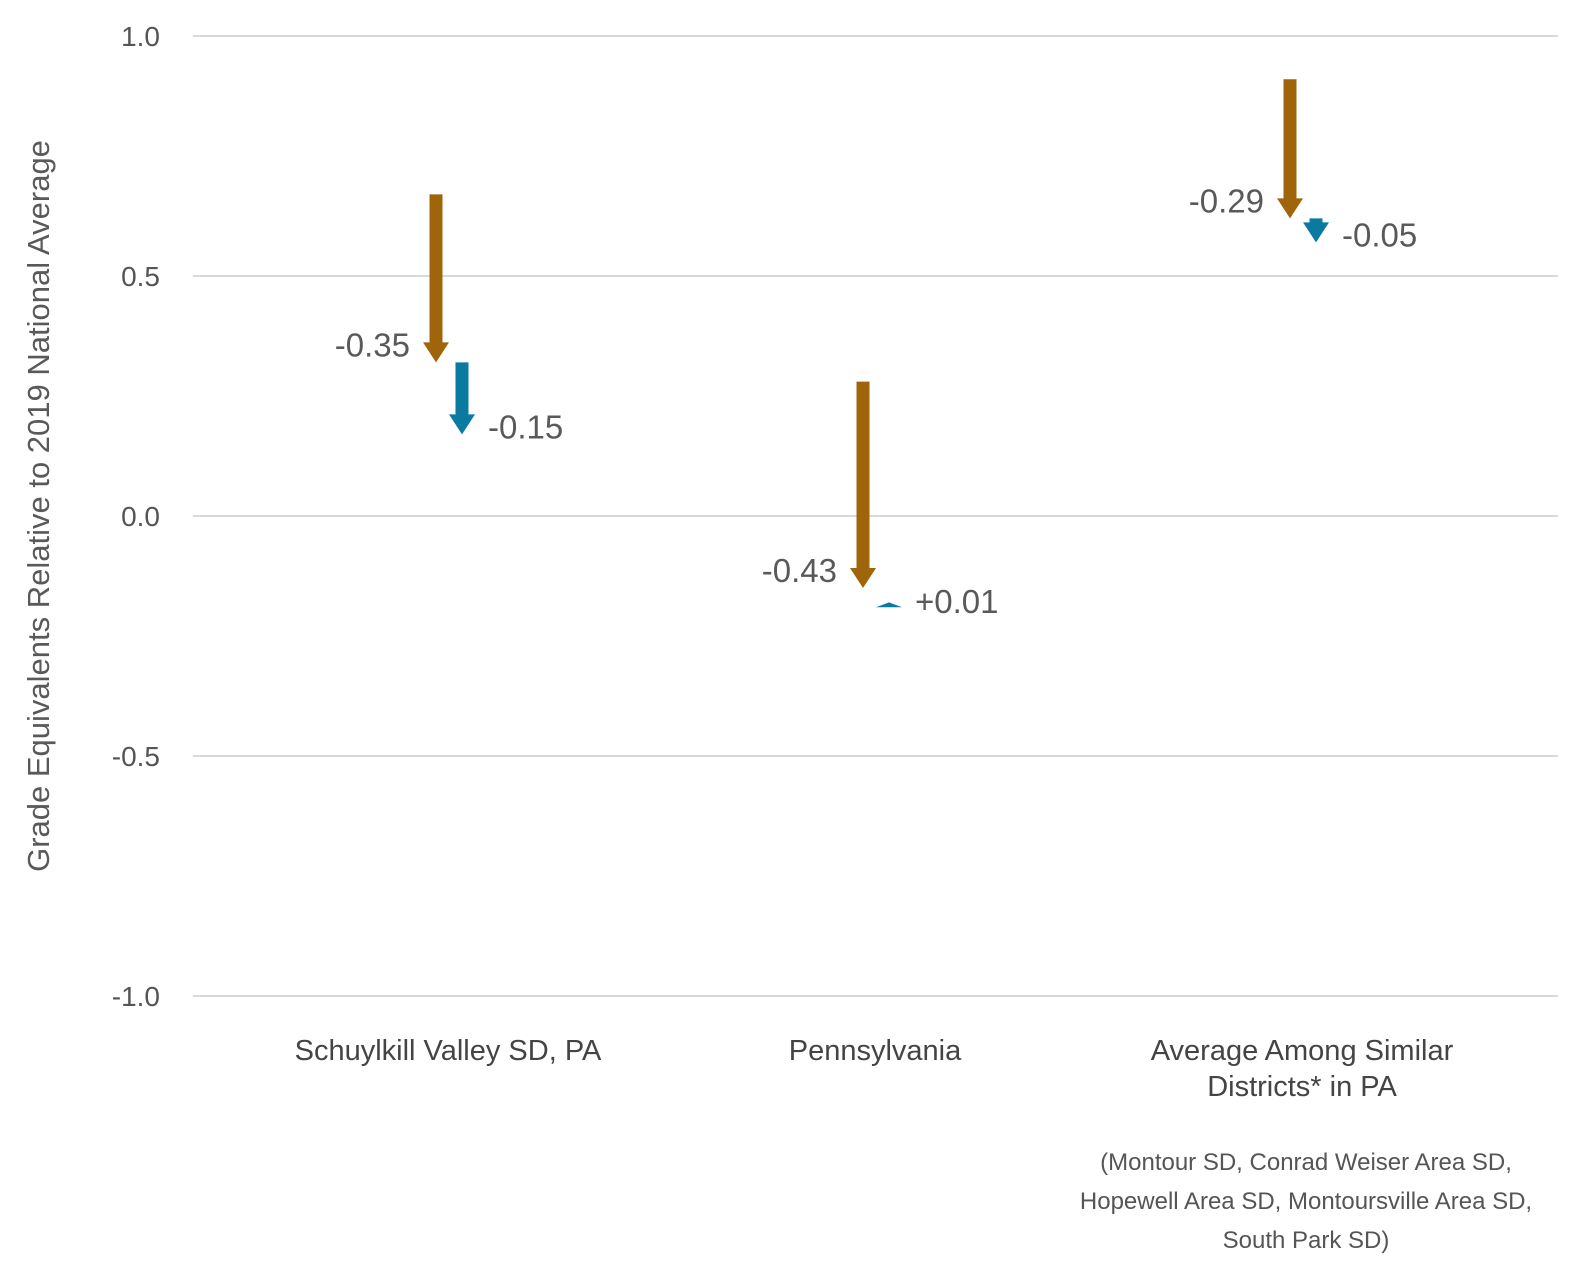  What do you see at coordinates (140, 36) in the screenshot?
I see `y-tick-label: 1.0` at bounding box center [140, 36].